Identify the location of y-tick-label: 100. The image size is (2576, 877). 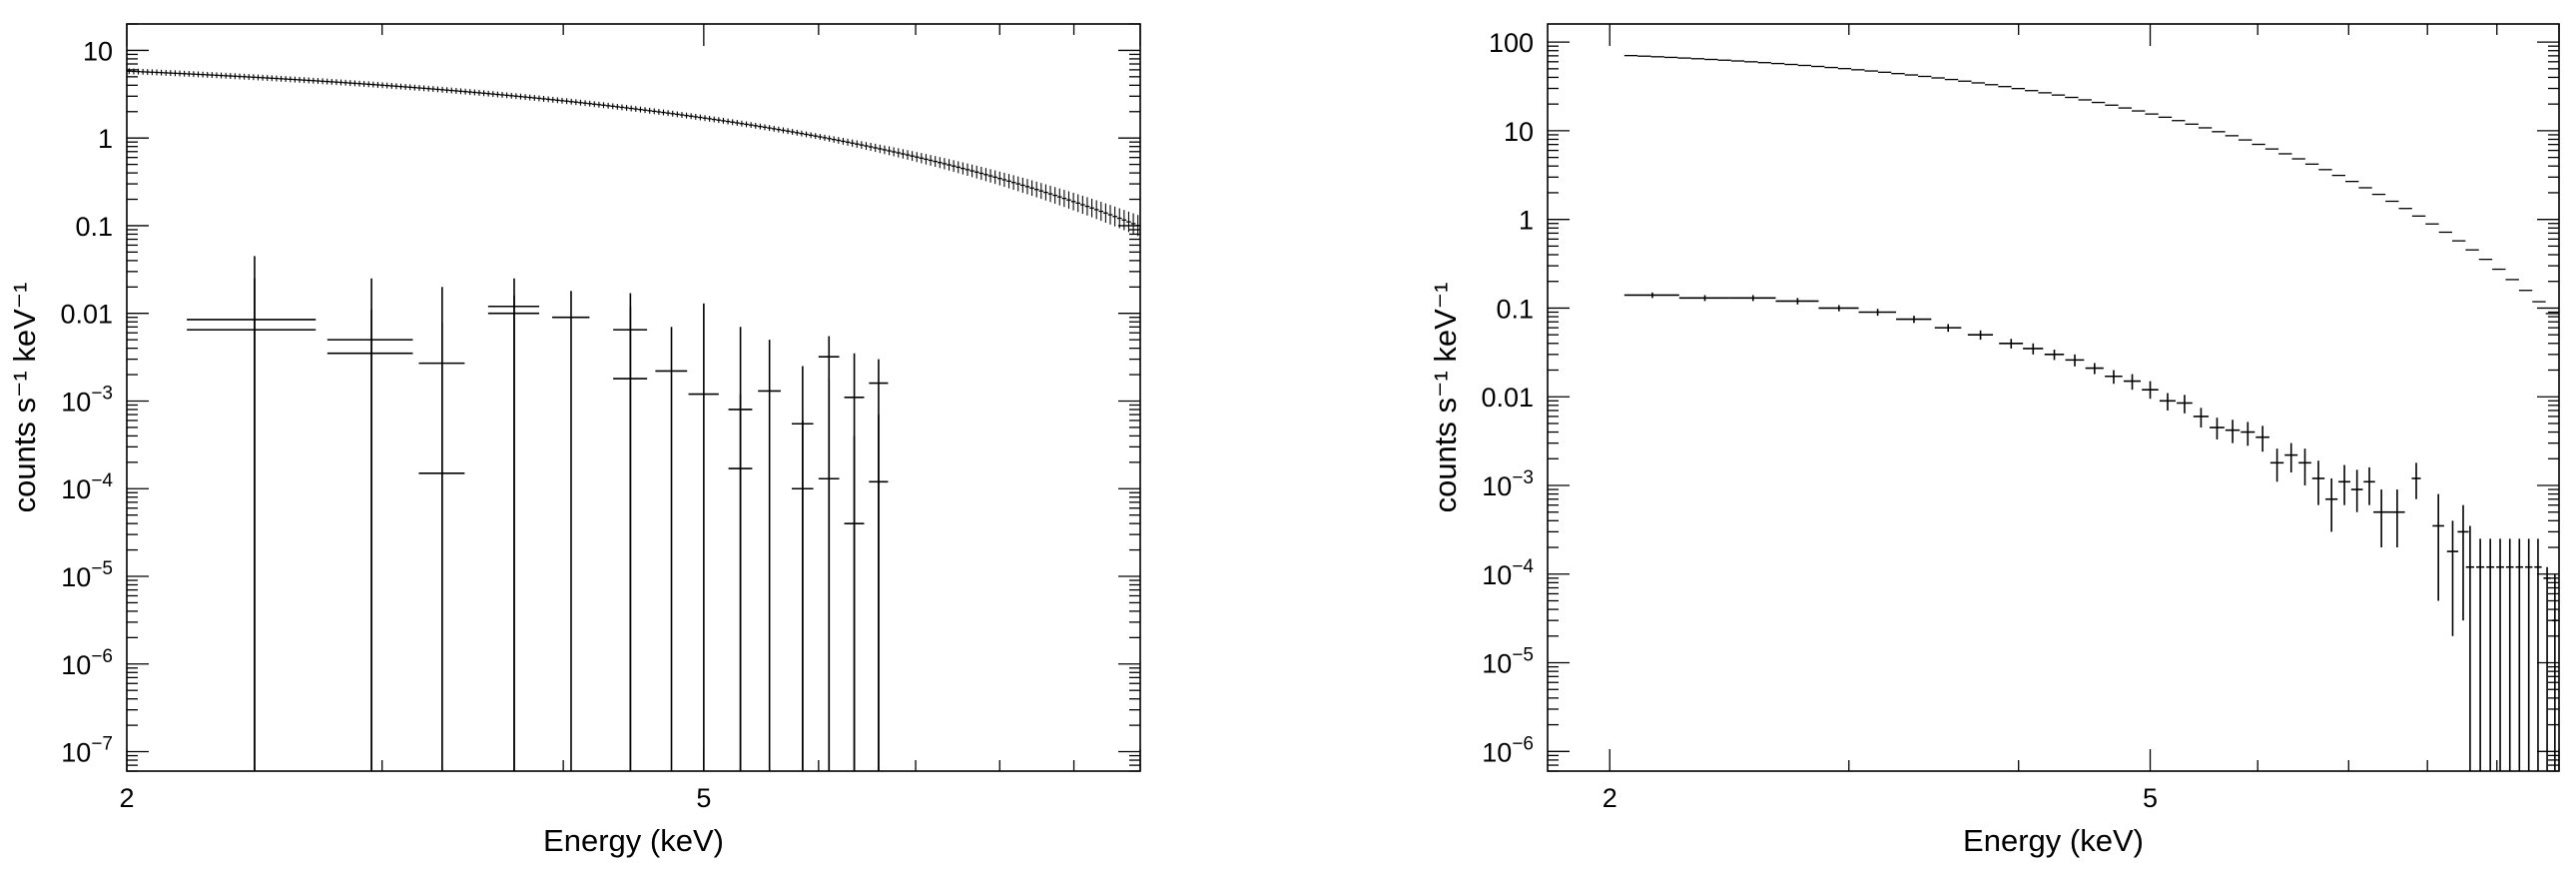
(1512, 43).